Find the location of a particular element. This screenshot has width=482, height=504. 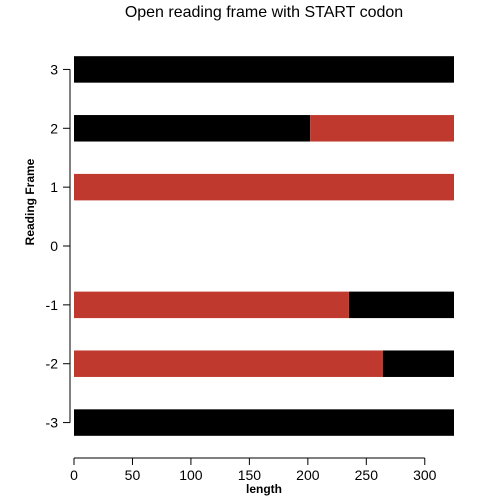

bar-frame--3-segment-0 is located at coordinates (264, 422).